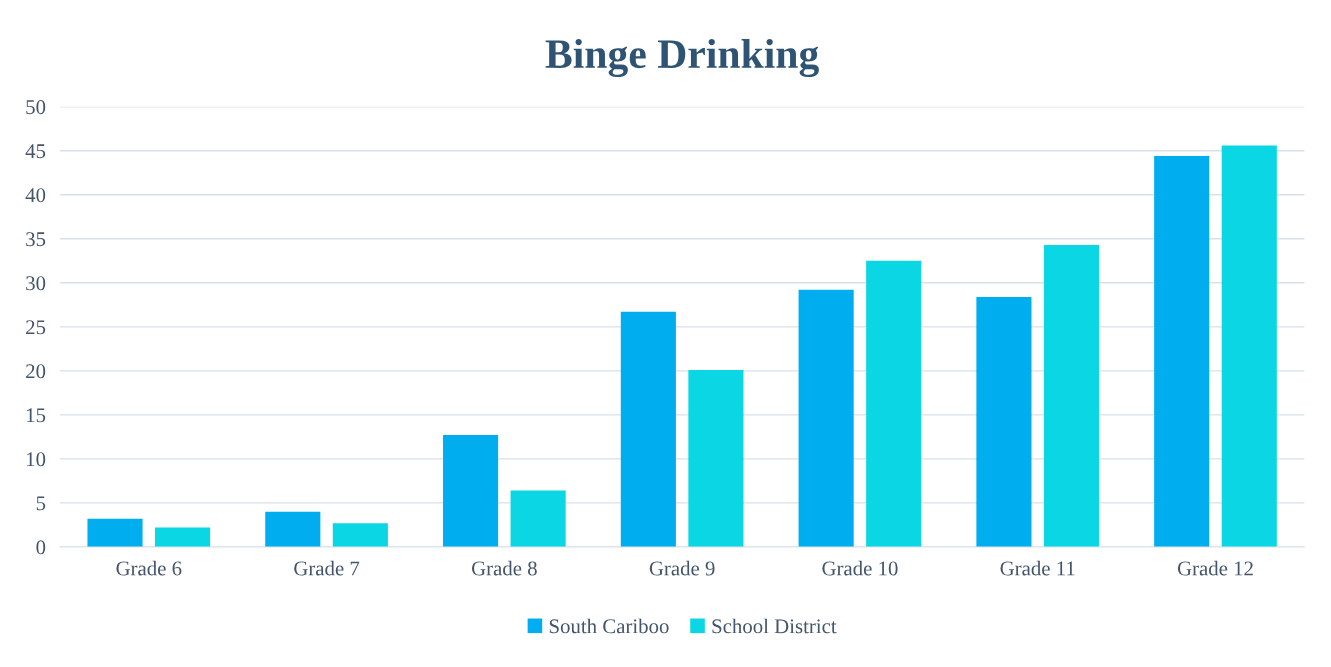 Image resolution: width=1331 pixels, height=667 pixels. What do you see at coordinates (860, 568) in the screenshot?
I see `x-tick-label: Grade 10` at bounding box center [860, 568].